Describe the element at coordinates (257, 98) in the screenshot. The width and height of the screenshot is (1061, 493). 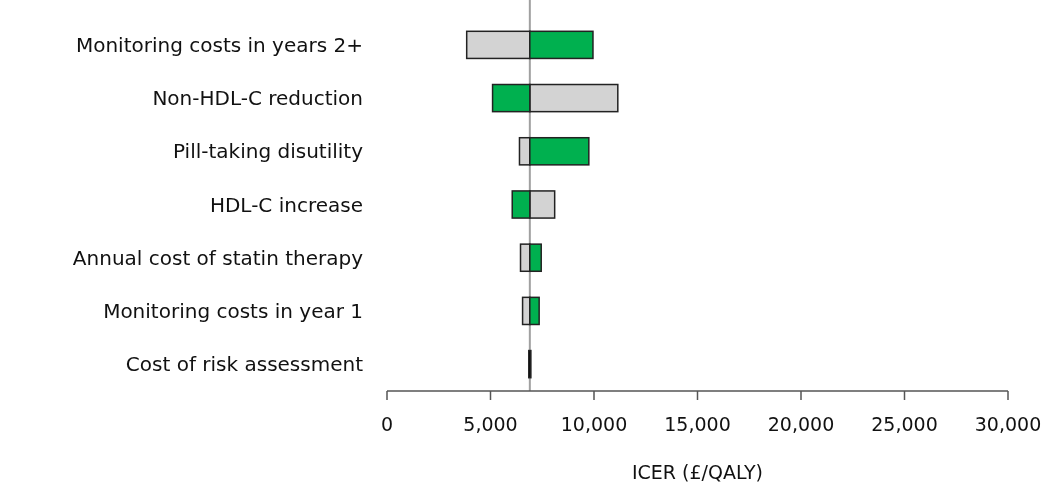
I see `y-tick-label: Non-HDL-C reduction` at that location.